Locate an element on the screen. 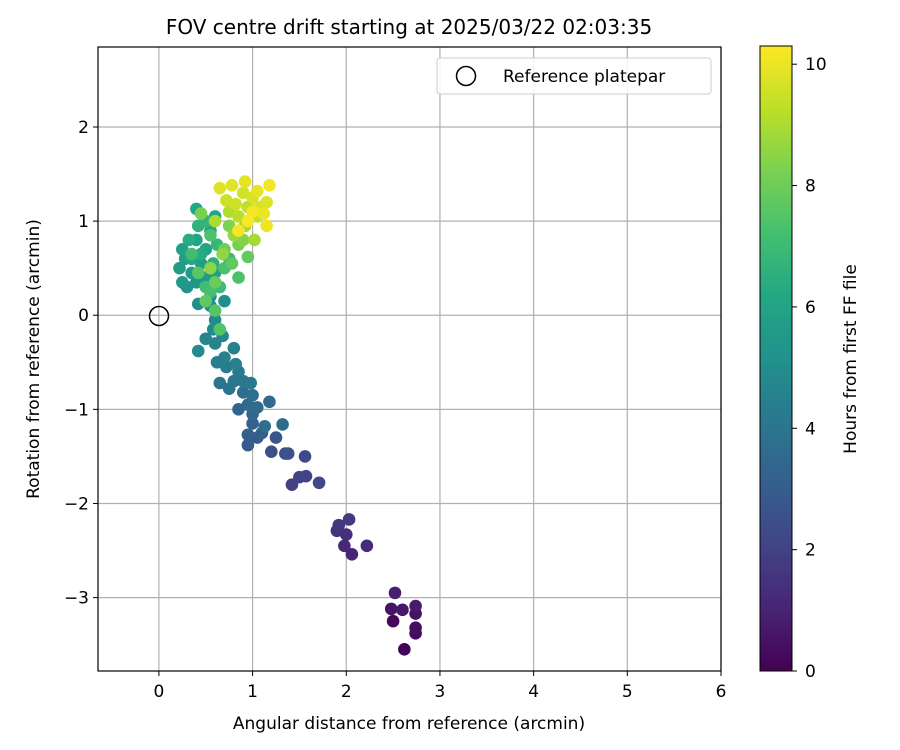 This screenshot has width=900, height=750. y-tick-label-5: 2 is located at coordinates (83, 128).